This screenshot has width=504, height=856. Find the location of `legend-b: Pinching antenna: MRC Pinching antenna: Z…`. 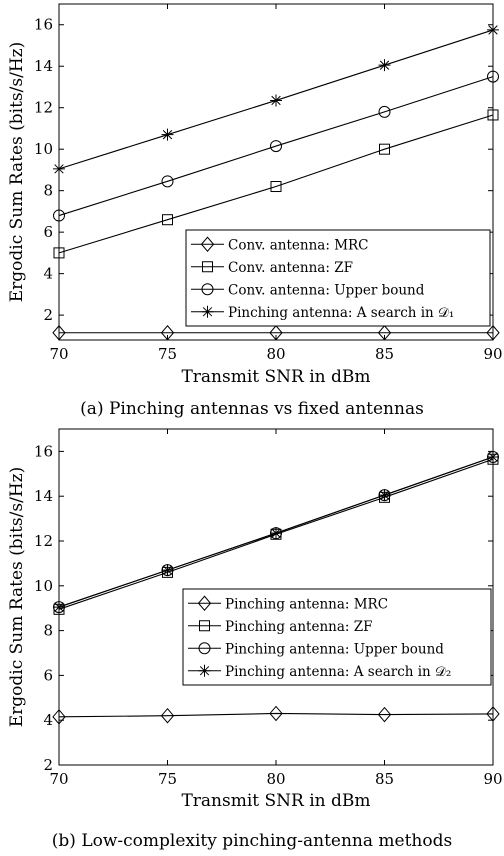

legend-b: Pinching antenna: MRC Pinching antenna: Z… is located at coordinates (337, 637).